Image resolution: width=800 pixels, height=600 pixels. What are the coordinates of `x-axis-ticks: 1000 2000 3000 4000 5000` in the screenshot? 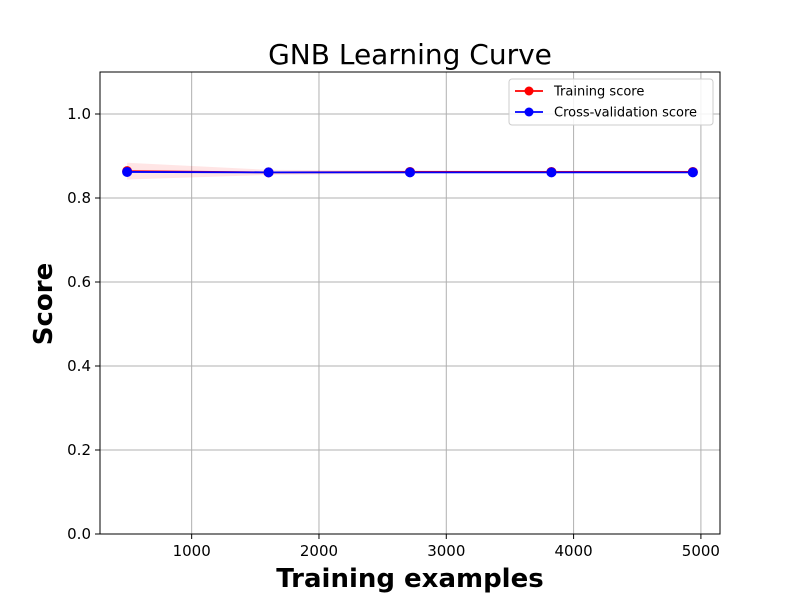 It's located at (446, 547).